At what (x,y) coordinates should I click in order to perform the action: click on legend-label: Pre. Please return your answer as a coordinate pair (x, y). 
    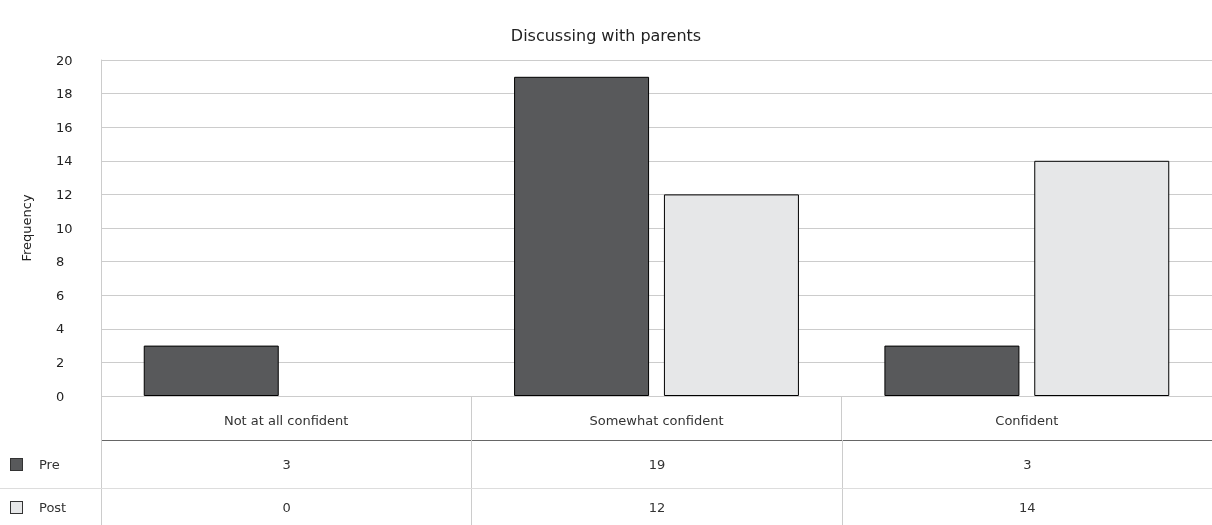
    Looking at the image, I should click on (49, 464).